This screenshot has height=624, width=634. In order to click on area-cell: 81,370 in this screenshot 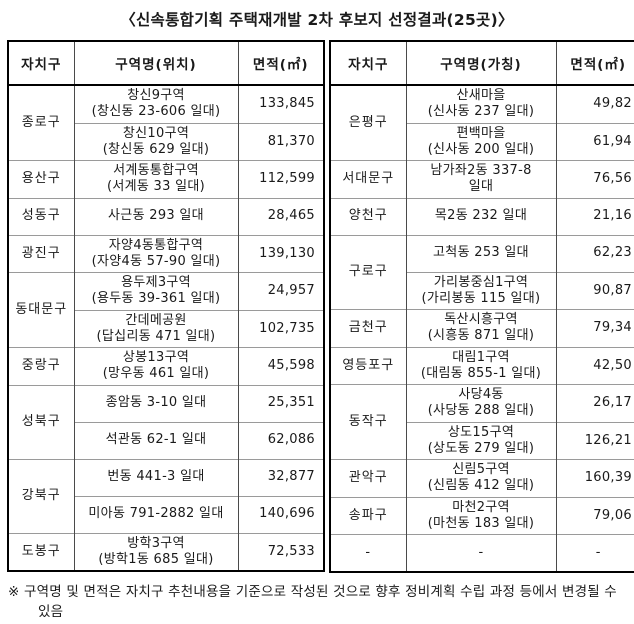, I will do `click(280, 141)`.